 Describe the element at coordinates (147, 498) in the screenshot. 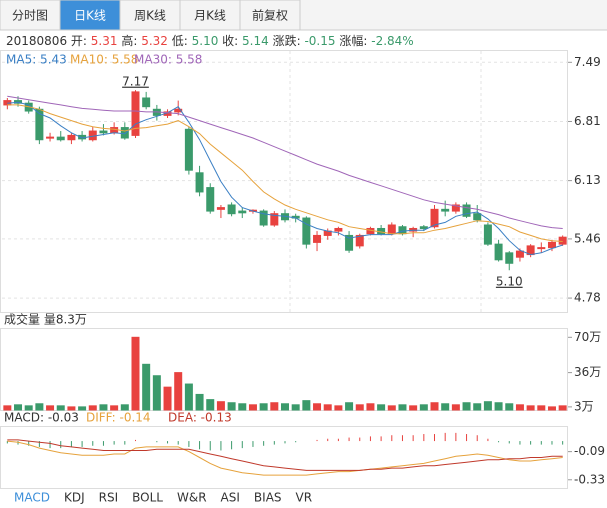

I see `indicator-tab: BOLL` at that location.